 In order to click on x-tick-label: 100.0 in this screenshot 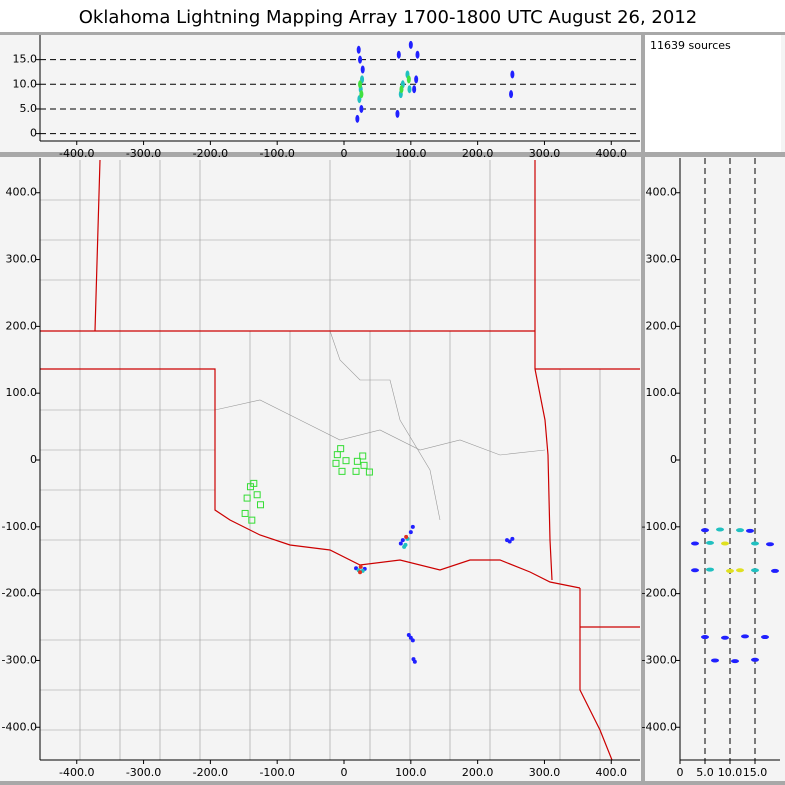, I will do `click(411, 772)`.